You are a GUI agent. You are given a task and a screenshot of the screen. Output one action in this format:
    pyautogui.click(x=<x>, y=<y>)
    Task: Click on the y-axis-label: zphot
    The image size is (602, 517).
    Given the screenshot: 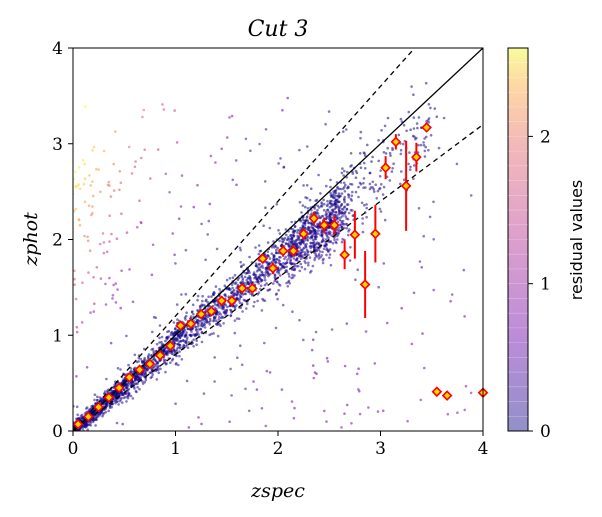 What is the action you would take?
    pyautogui.click(x=31, y=239)
    